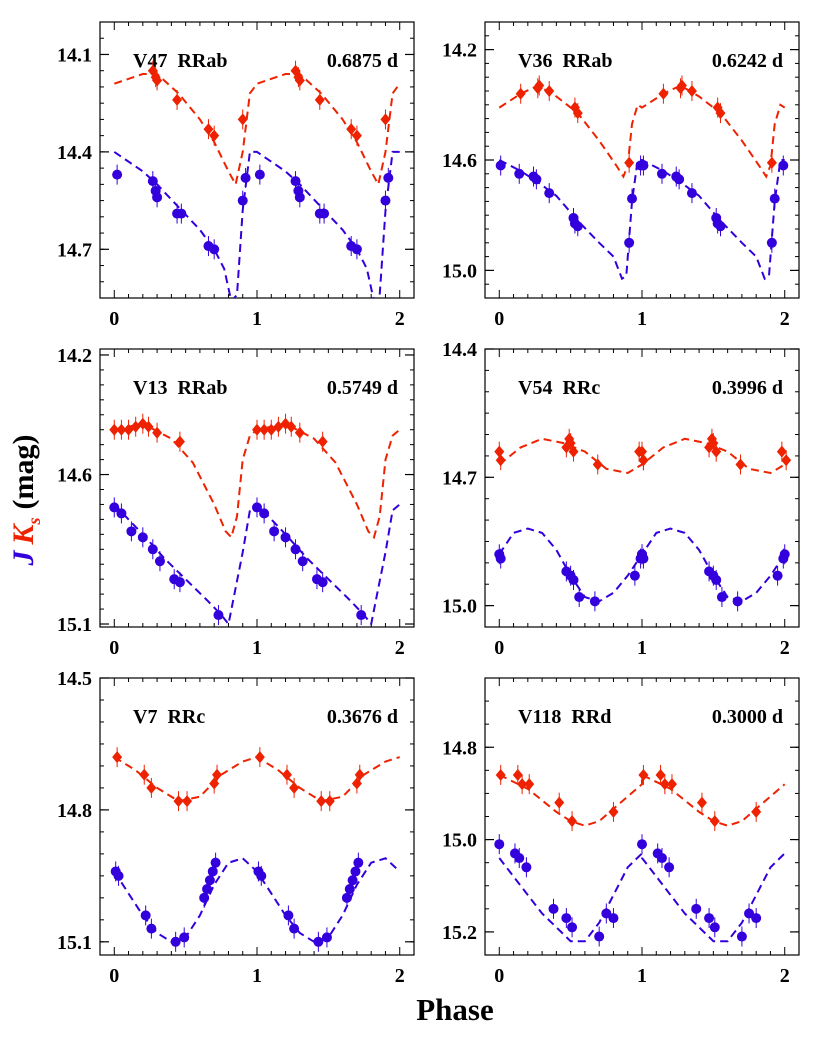 The height and width of the screenshot is (1038, 830). I want to click on y-tick-label: 14.5, so click(74, 679).